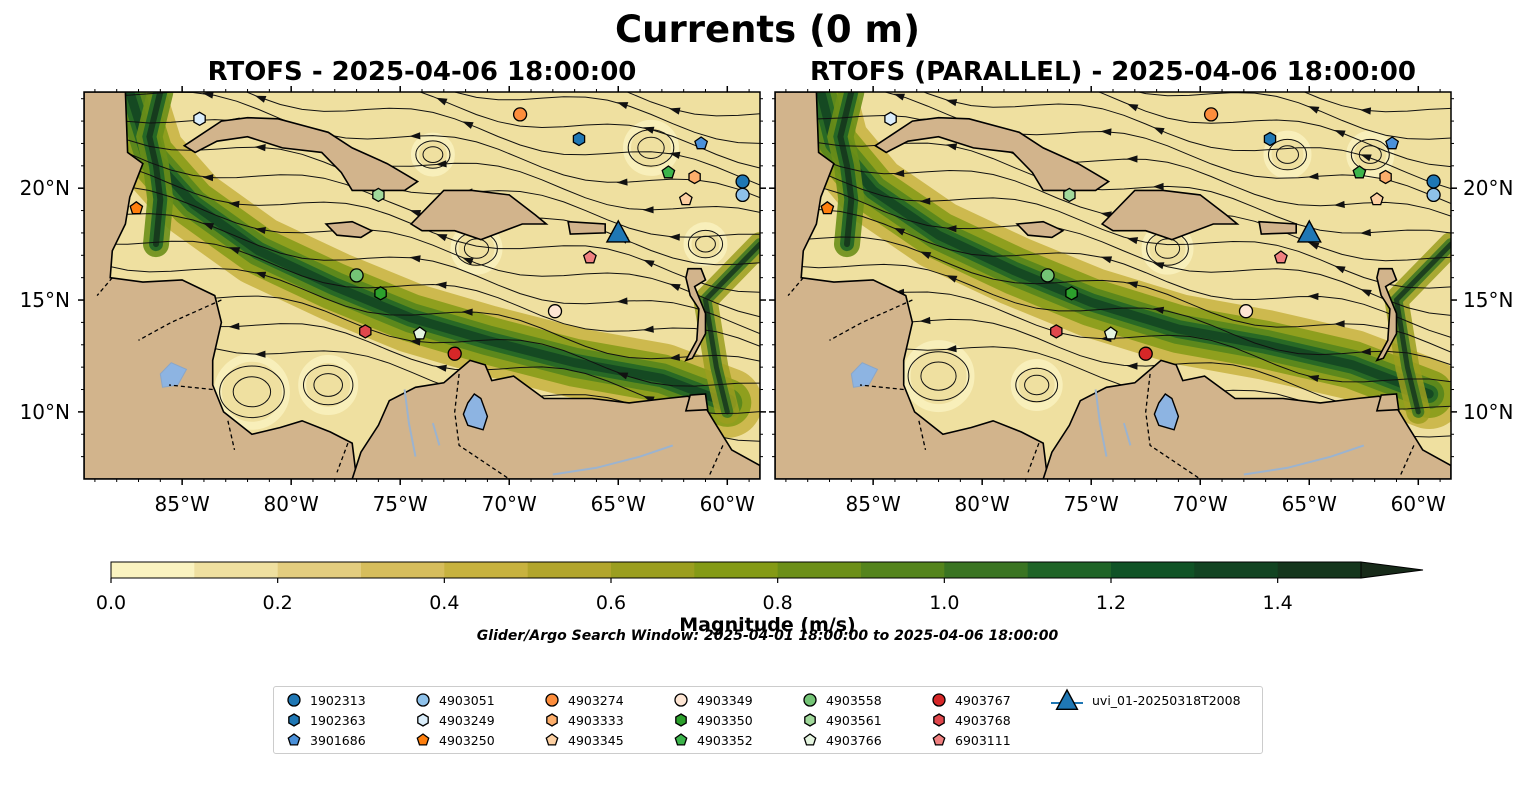 The width and height of the screenshot is (1535, 802). What do you see at coordinates (587, 227) in the screenshot?
I see `landmass-puerto-rico` at bounding box center [587, 227].